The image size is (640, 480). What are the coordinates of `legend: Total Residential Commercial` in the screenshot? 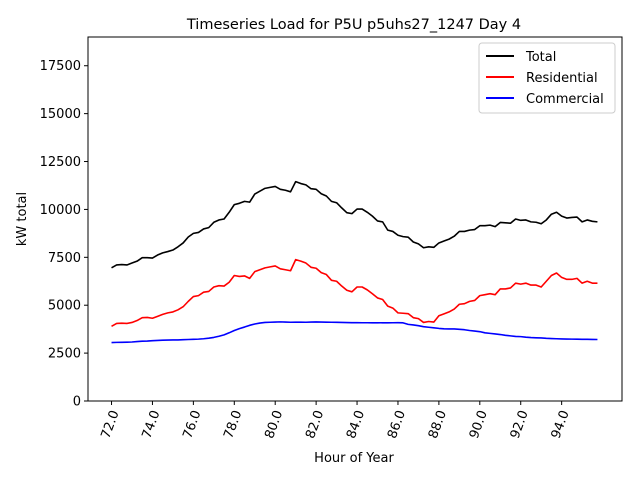 It's located at (547, 78).